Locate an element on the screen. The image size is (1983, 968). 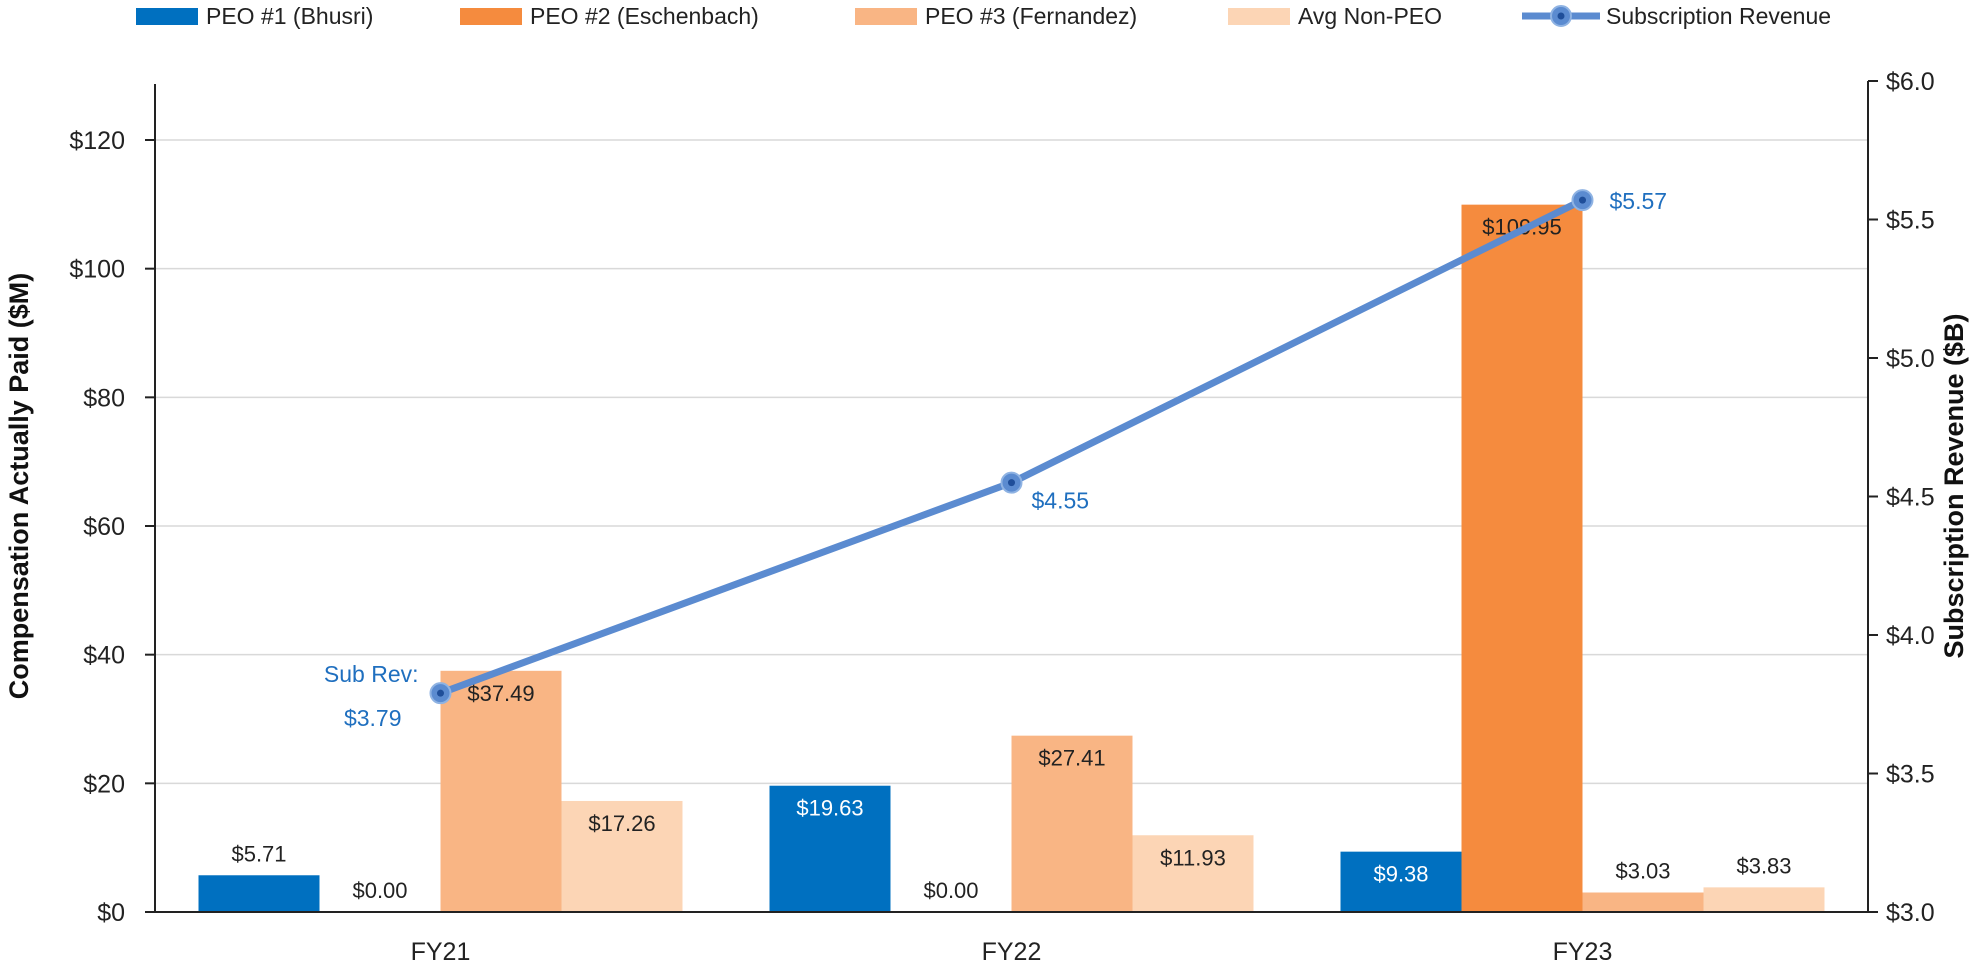
line-label-prefix: Sub Rev: is located at coordinates (371, 674).